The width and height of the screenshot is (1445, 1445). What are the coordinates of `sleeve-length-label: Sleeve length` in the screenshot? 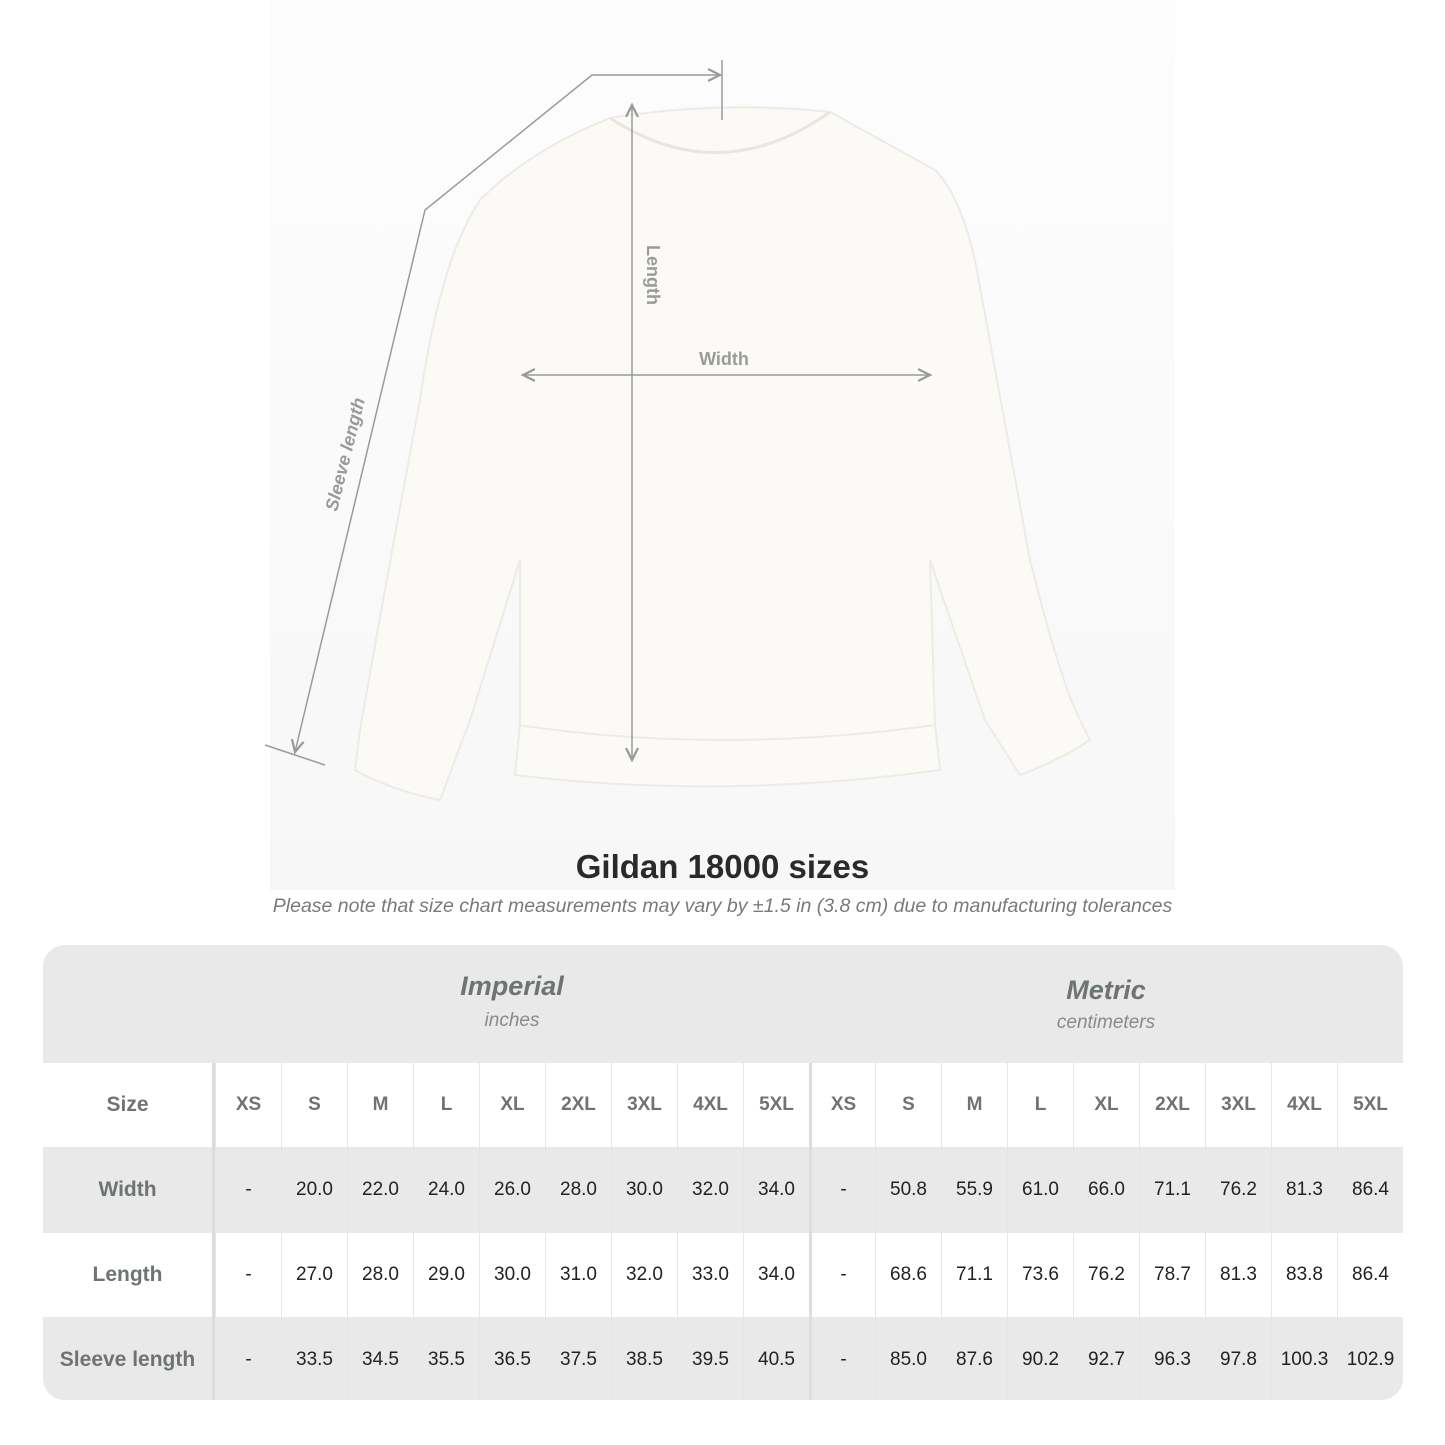 It's located at (344, 454).